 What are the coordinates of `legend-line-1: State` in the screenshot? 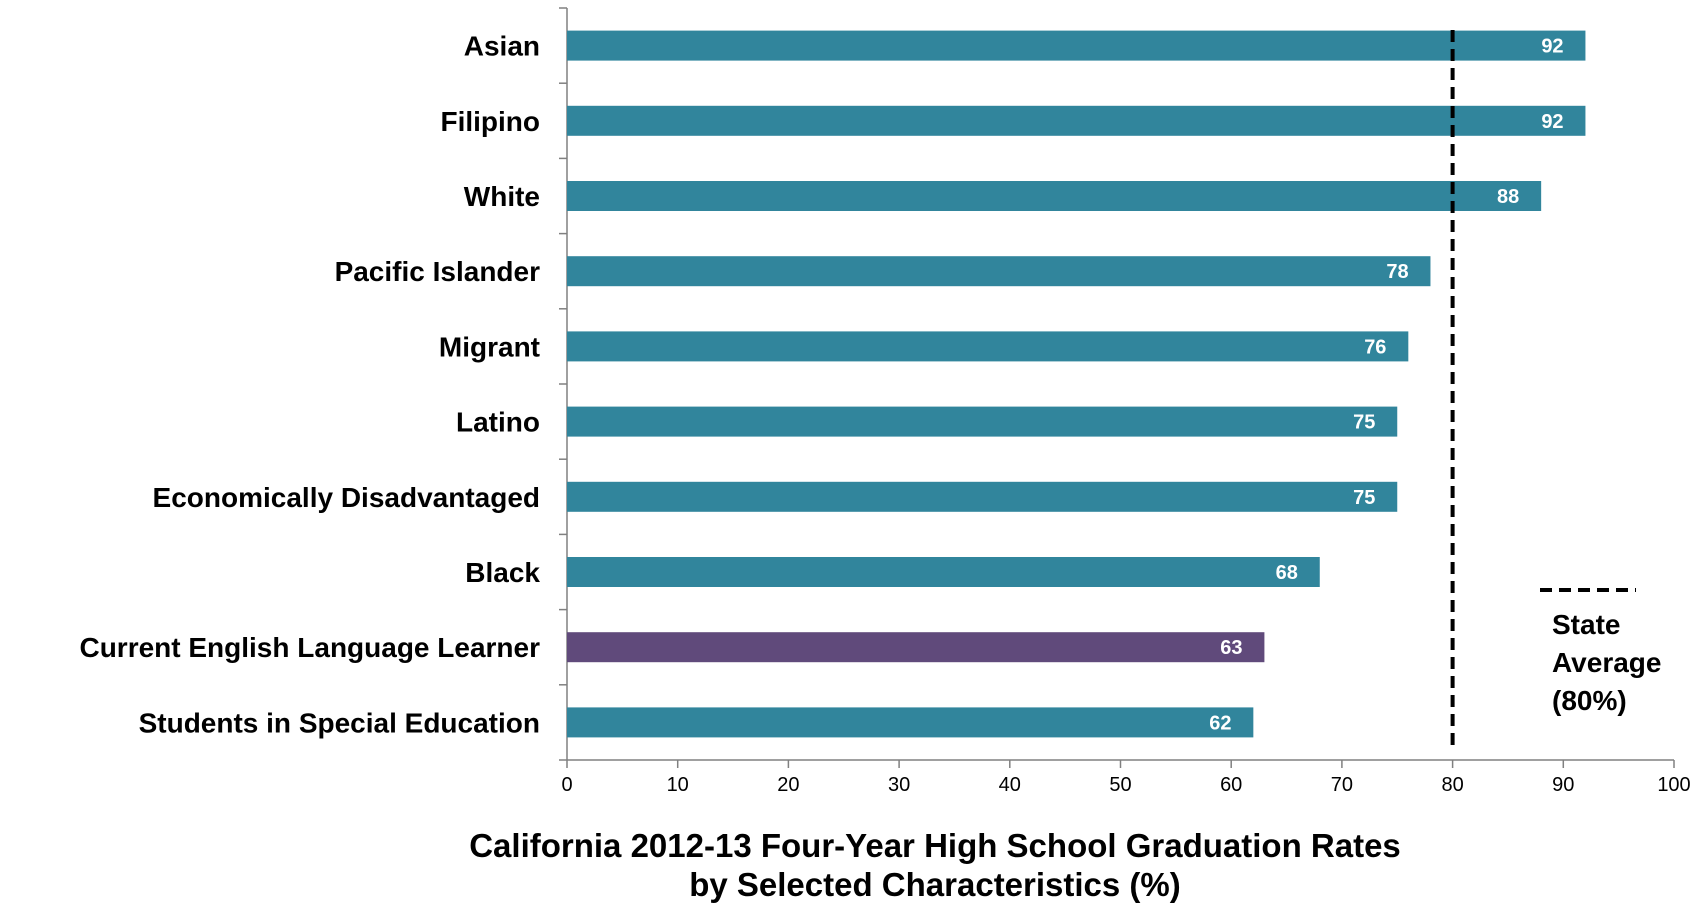 It's located at (1586, 624).